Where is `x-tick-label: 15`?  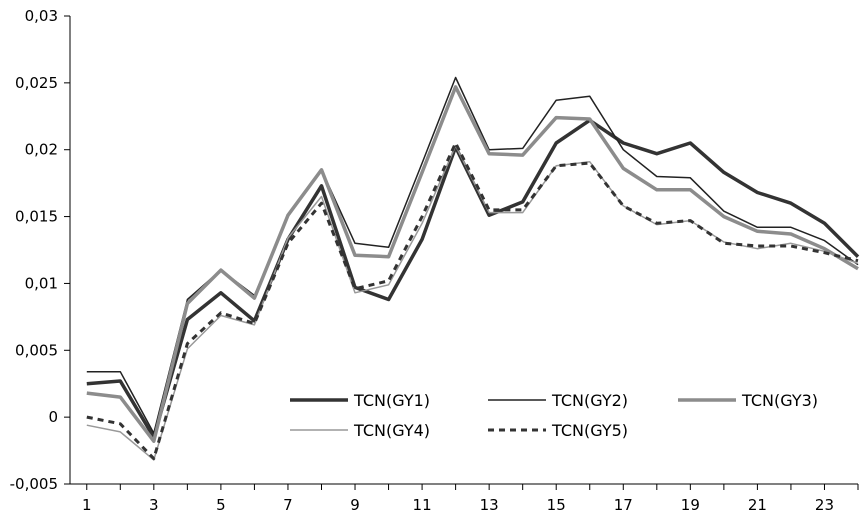 x-tick-label: 15 is located at coordinates (556, 505).